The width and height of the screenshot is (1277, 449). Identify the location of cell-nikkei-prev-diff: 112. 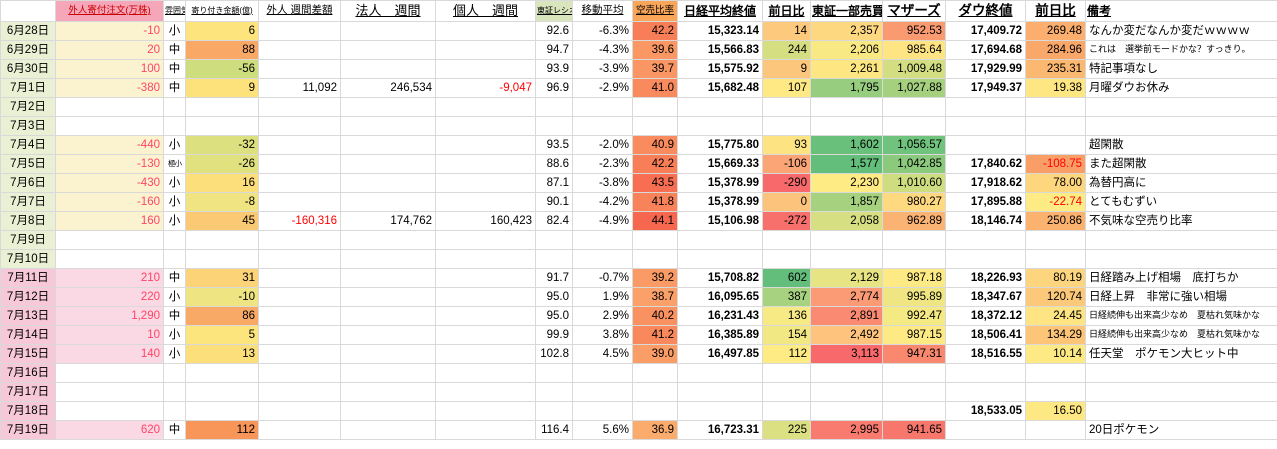
(786, 354).